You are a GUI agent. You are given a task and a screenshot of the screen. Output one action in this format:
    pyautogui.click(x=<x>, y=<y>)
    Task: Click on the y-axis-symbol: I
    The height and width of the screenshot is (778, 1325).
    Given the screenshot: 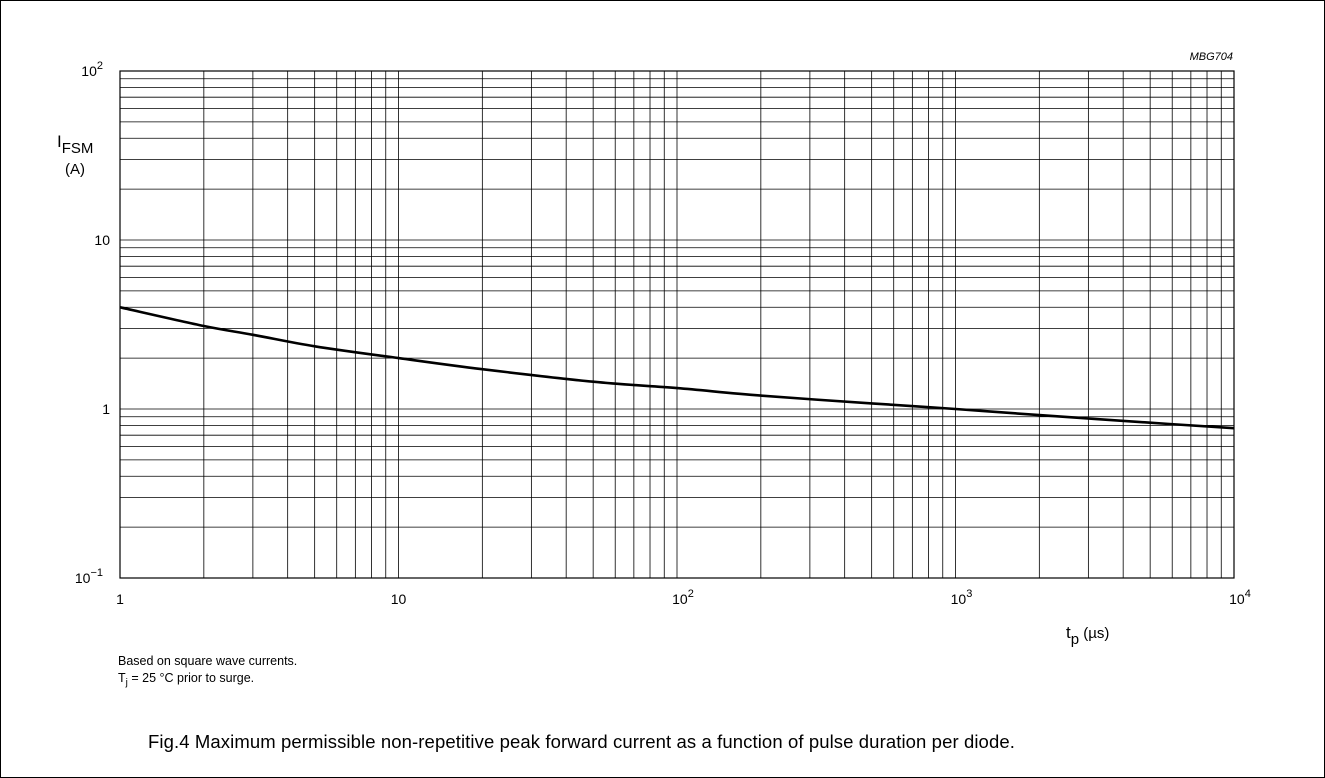 What is the action you would take?
    pyautogui.click(x=59, y=141)
    